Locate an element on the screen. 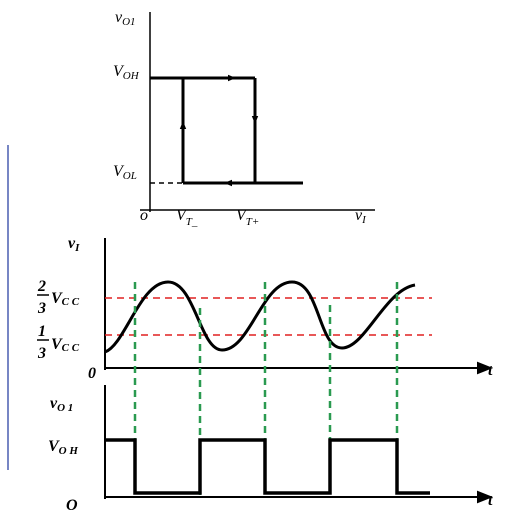 Image resolution: width=510 pixels, height=523 pixels. level-label: VOL is located at coordinates (125, 172).